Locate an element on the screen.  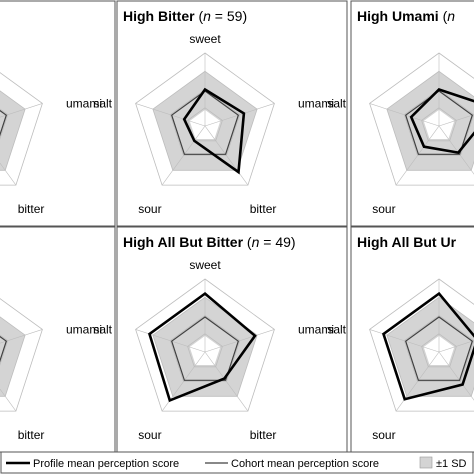
radar-panel-4: umamibittermi (n = 72) is located at coordinates (58, 339).